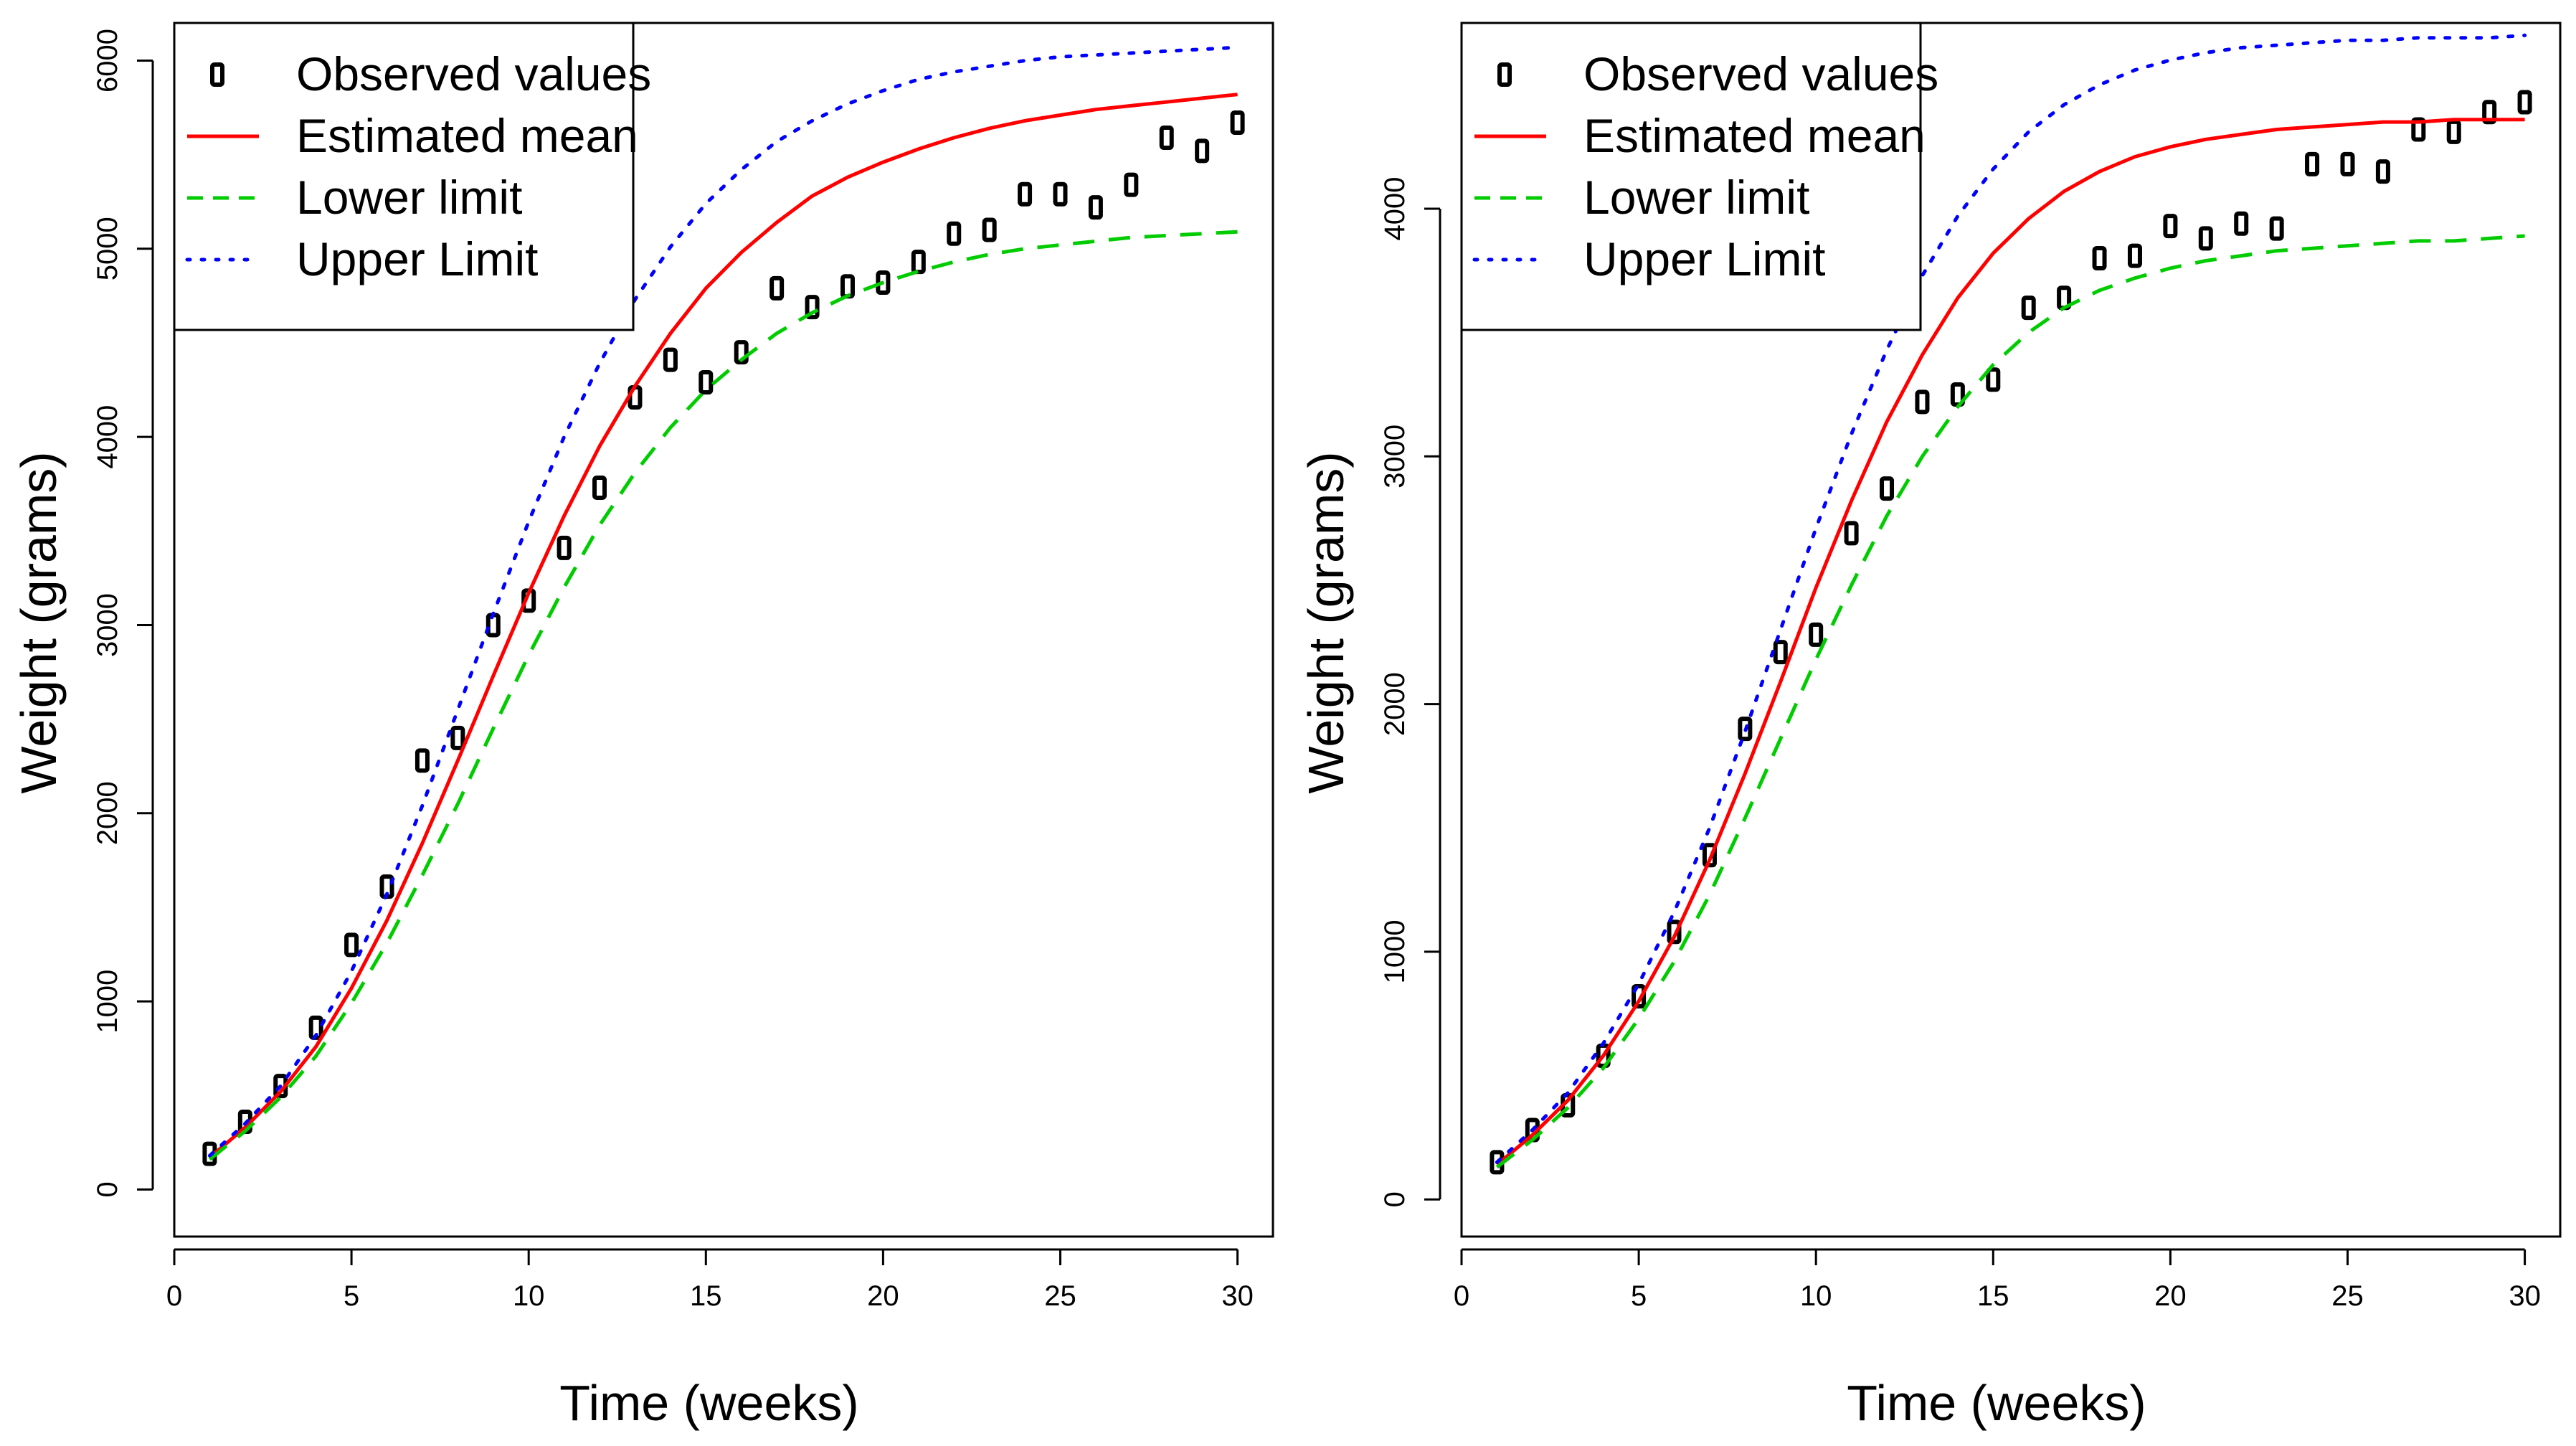  Describe the element at coordinates (107, 61) in the screenshot. I see `y-tick-label: 6000` at that location.